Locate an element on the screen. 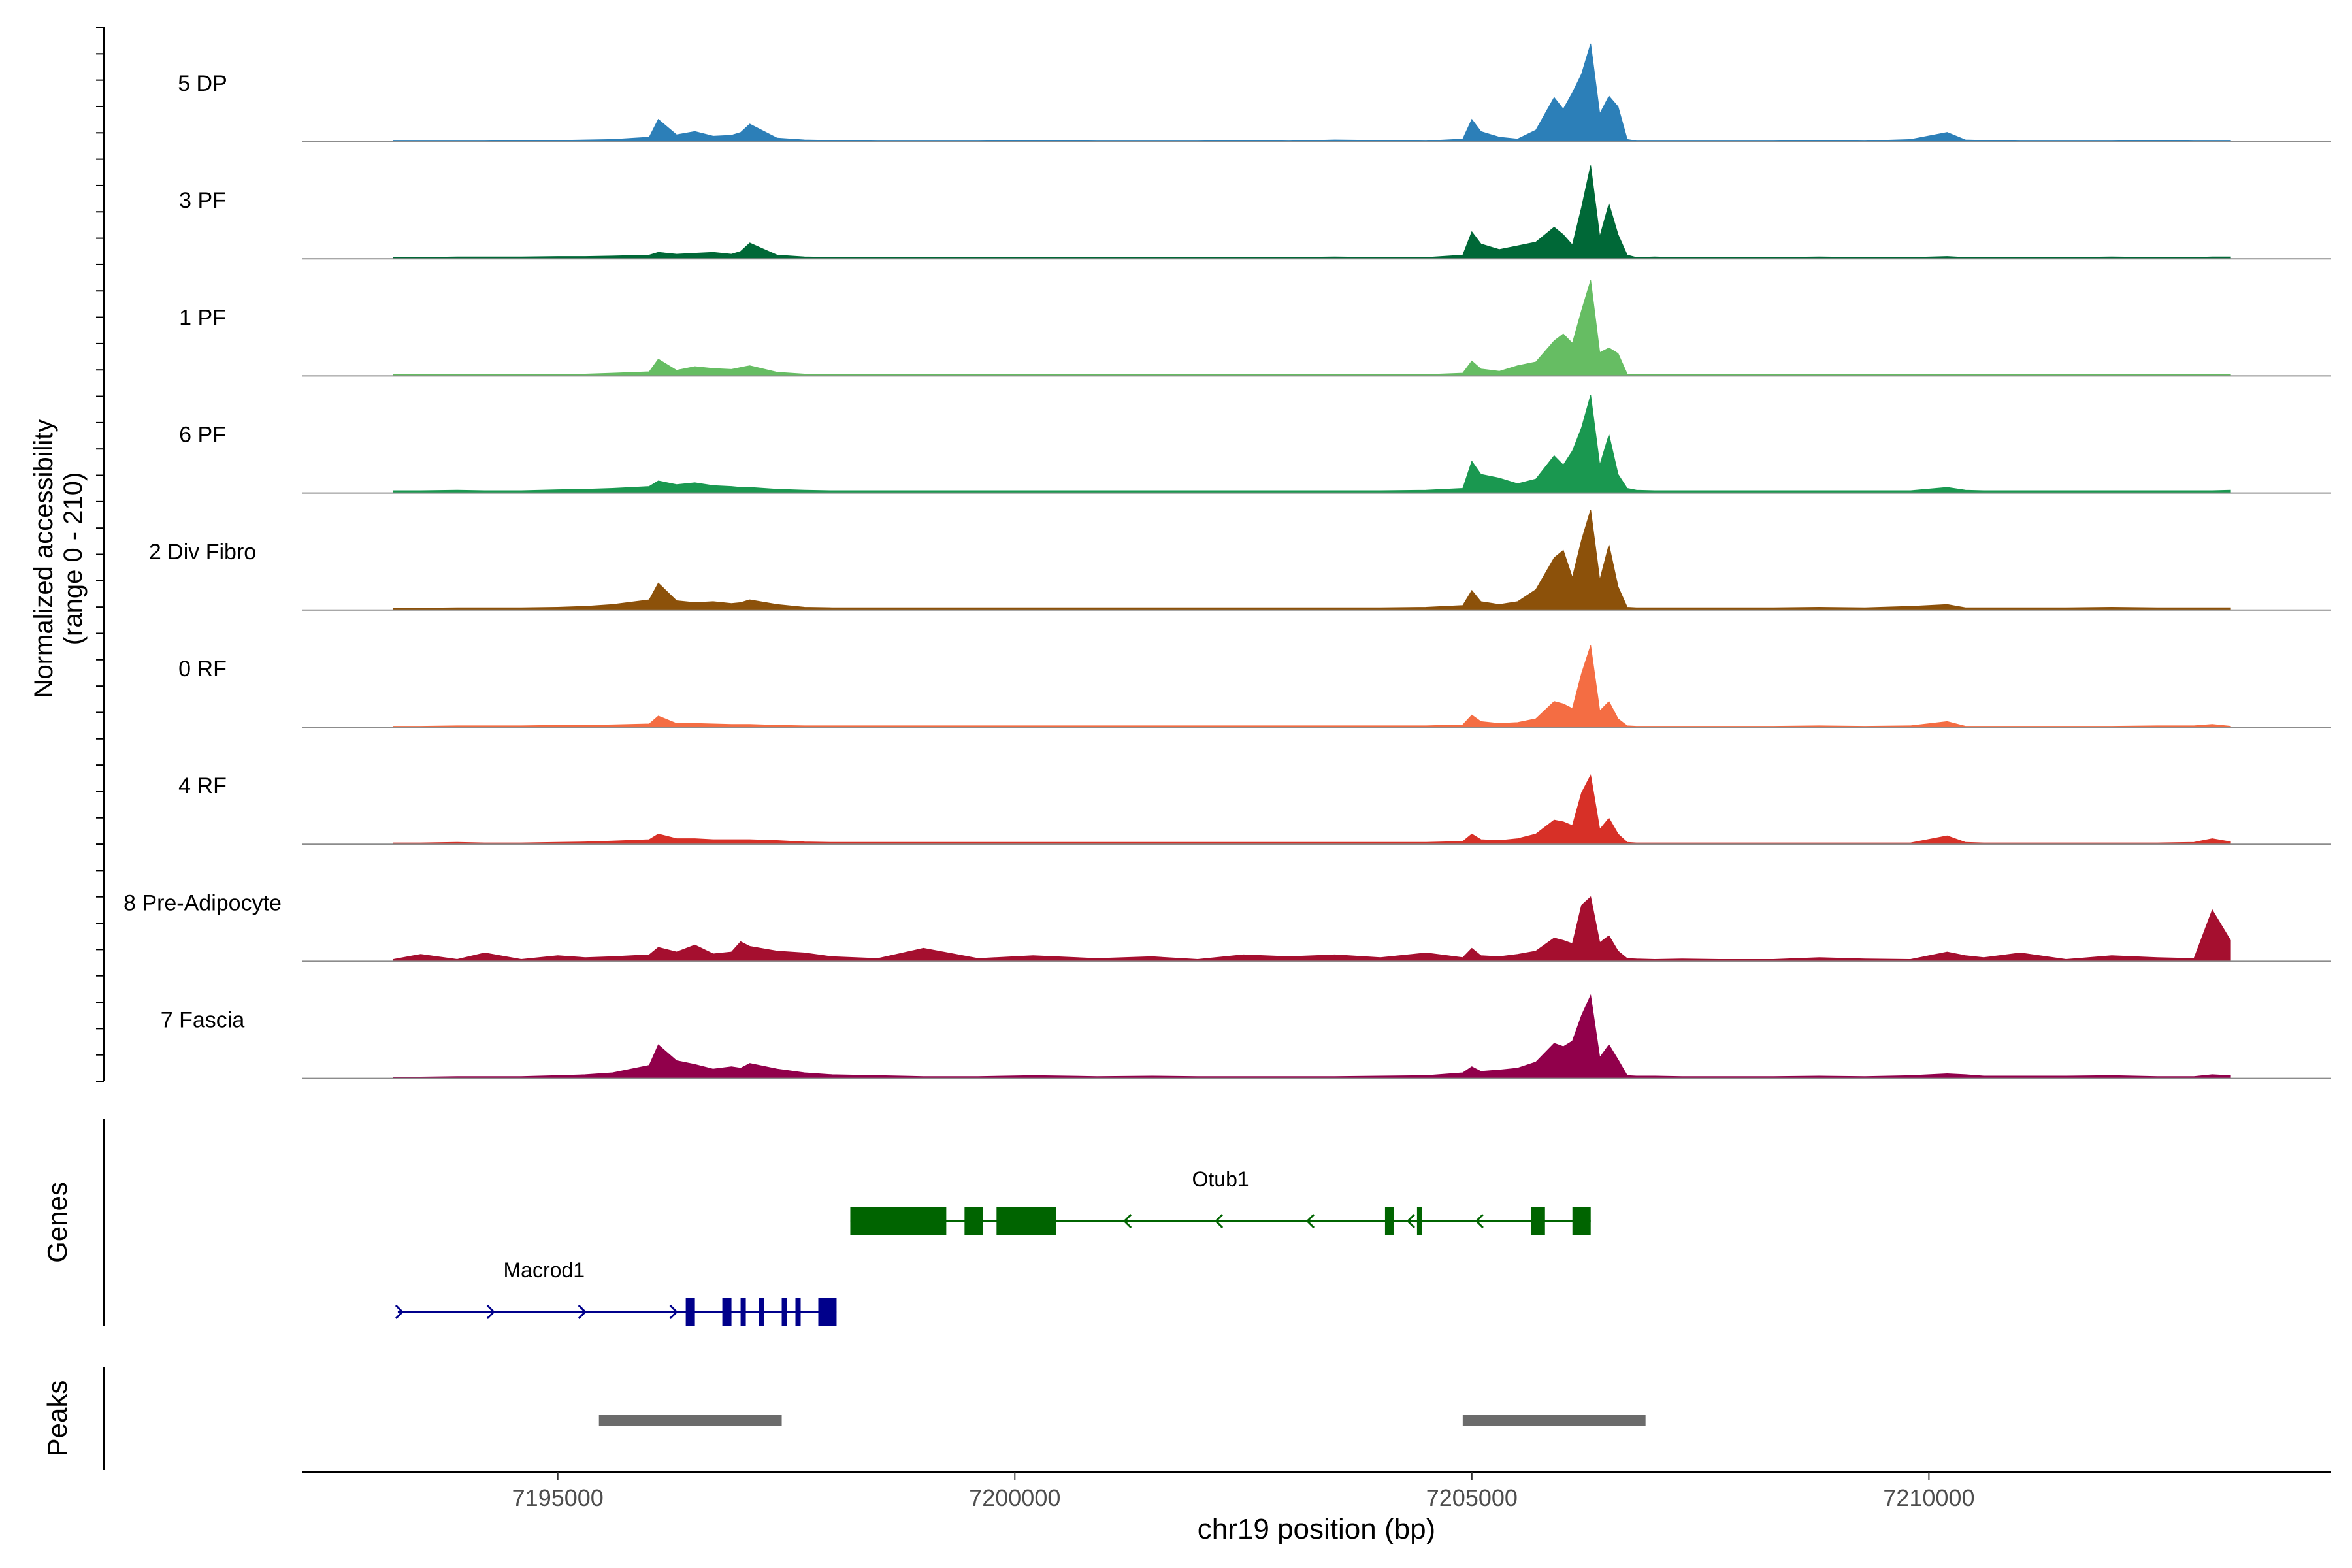 This screenshot has height=1568, width=2352. coverage-track: 3 PF is located at coordinates (1255, 212).